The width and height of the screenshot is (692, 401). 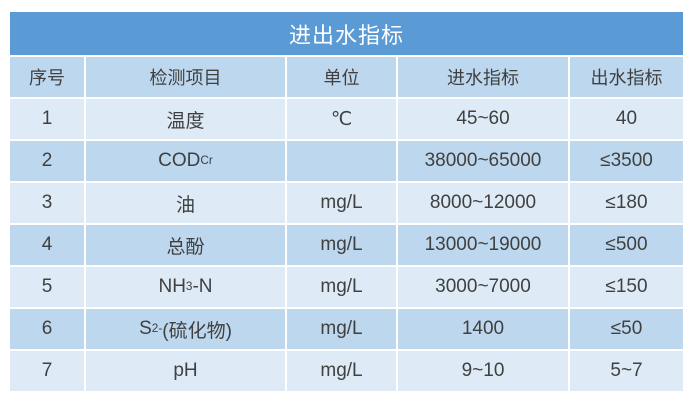 I want to click on item-main: 总酚, so click(x=185, y=247).